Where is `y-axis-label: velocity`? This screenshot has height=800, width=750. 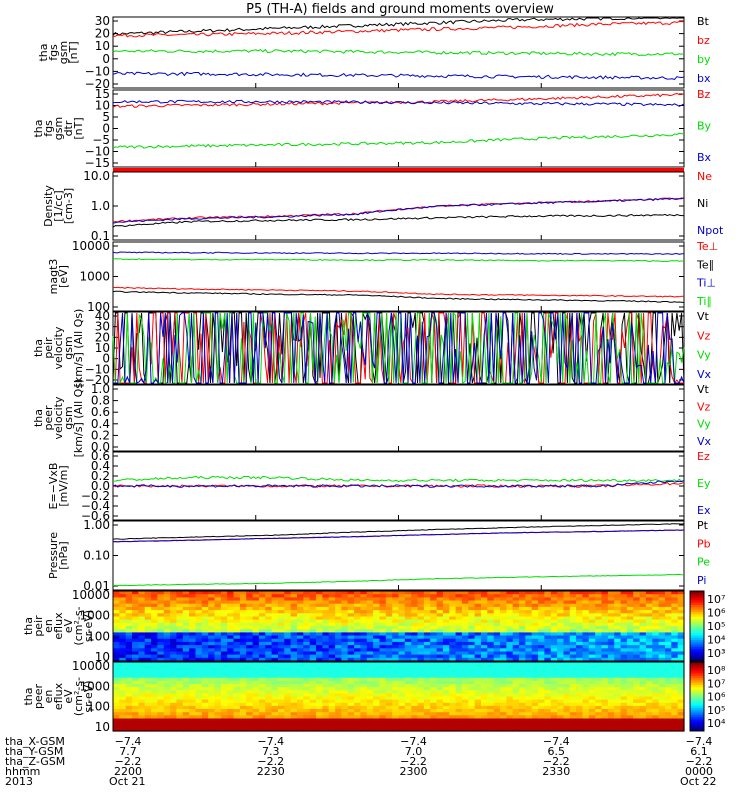 y-axis-label: velocity is located at coordinates (58, 417).